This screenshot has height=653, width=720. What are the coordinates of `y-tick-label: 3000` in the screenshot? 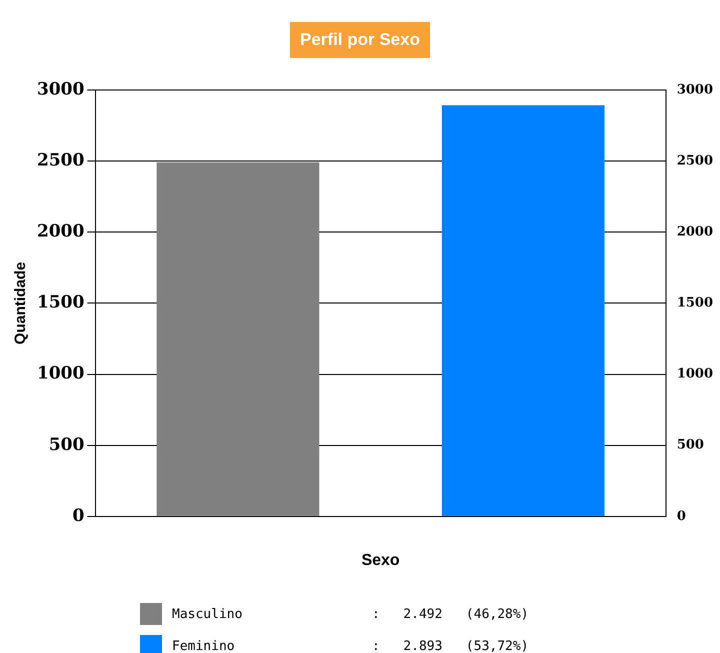 It's located at (60, 89).